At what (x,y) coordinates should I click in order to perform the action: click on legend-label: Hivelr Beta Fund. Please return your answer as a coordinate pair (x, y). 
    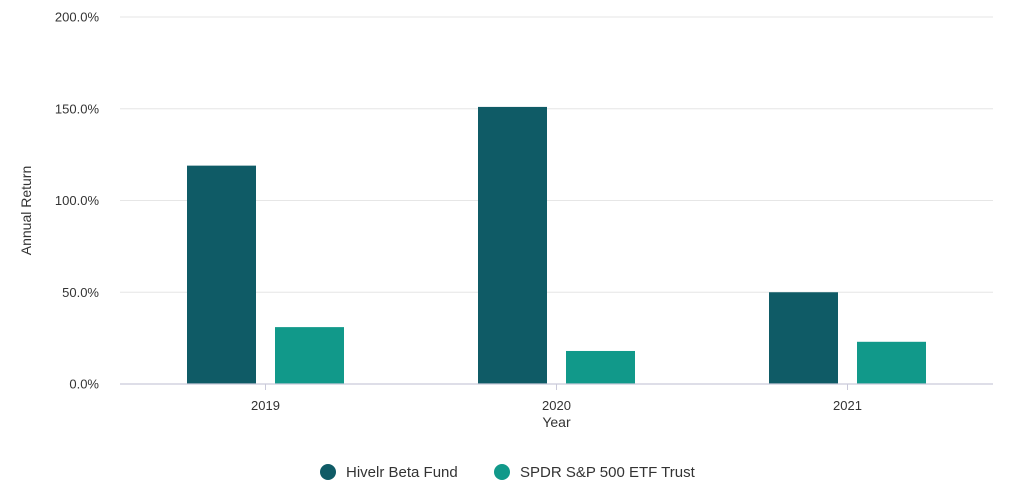
    Looking at the image, I should click on (402, 472).